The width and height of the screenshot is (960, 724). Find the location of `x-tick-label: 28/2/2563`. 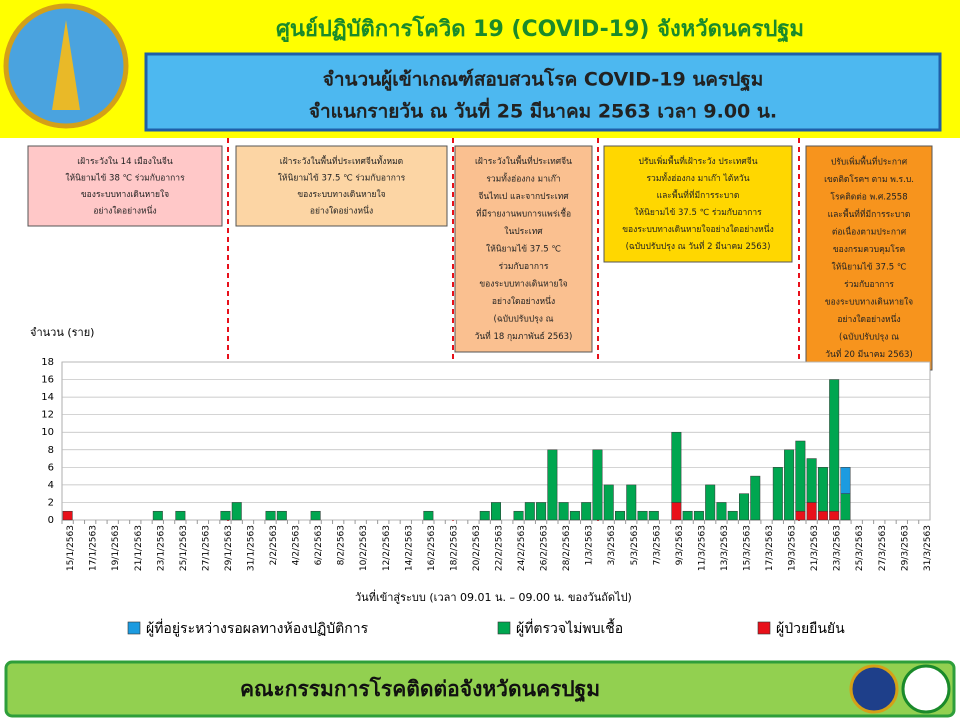

x-tick-label: 28/2/2563 is located at coordinates (567, 548).